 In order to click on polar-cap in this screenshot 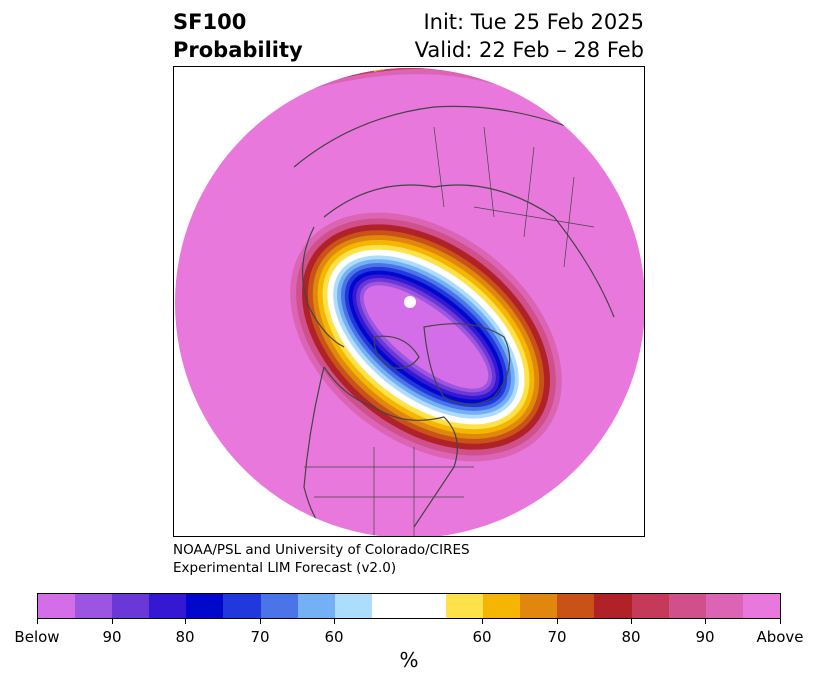, I will do `click(426, 337)`.